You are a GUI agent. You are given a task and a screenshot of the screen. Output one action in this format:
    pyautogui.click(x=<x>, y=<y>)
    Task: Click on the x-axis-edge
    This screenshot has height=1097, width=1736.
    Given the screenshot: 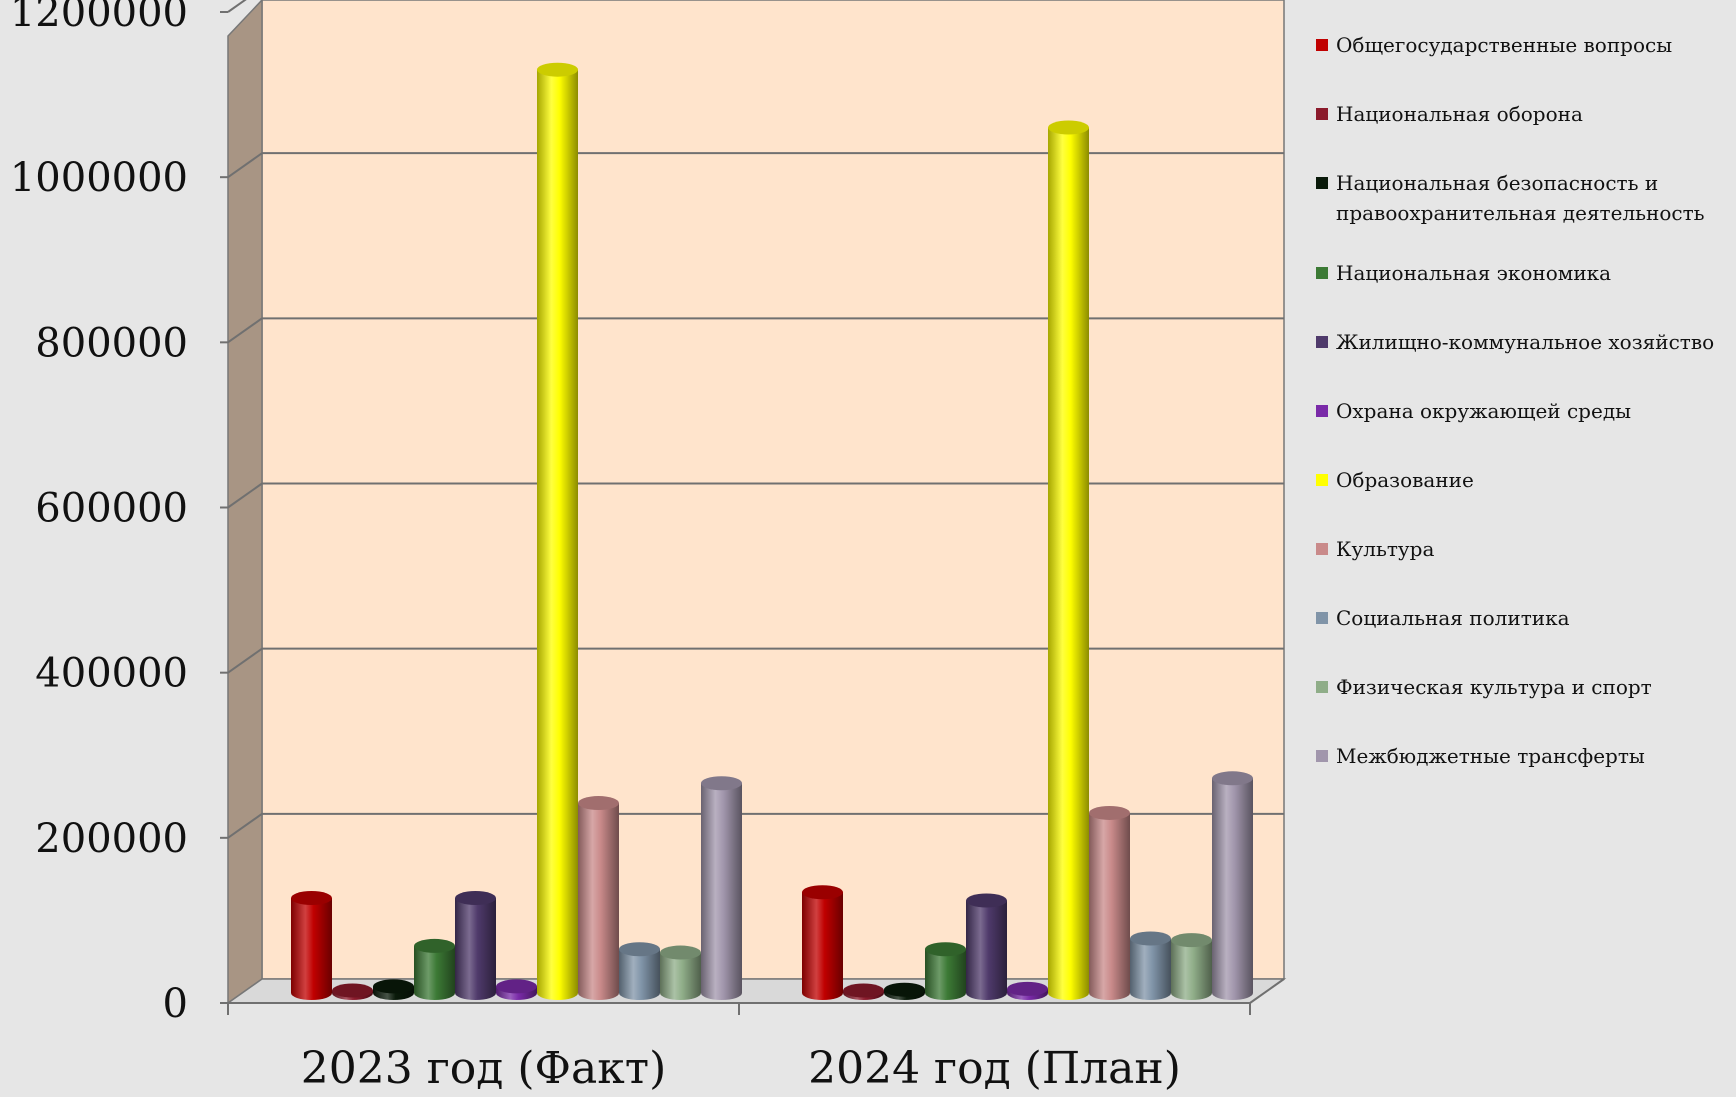 What is the action you would take?
    pyautogui.click(x=1267, y=991)
    